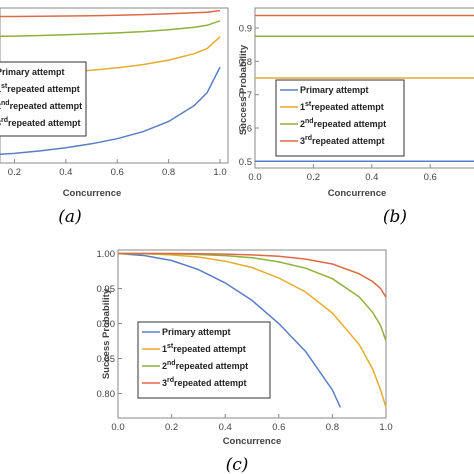 The width and height of the screenshot is (474, 474). I want to click on panel-caption: (c), so click(237, 464).